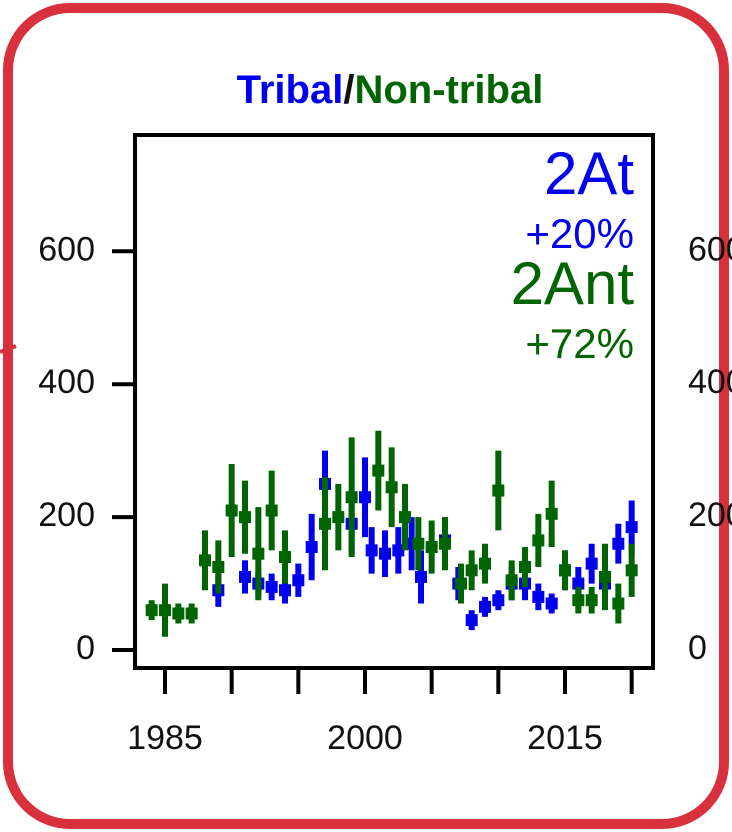 This screenshot has height=832, width=732. What do you see at coordinates (573, 283) in the screenshot?
I see `annotation: 2Ant` at bounding box center [573, 283].